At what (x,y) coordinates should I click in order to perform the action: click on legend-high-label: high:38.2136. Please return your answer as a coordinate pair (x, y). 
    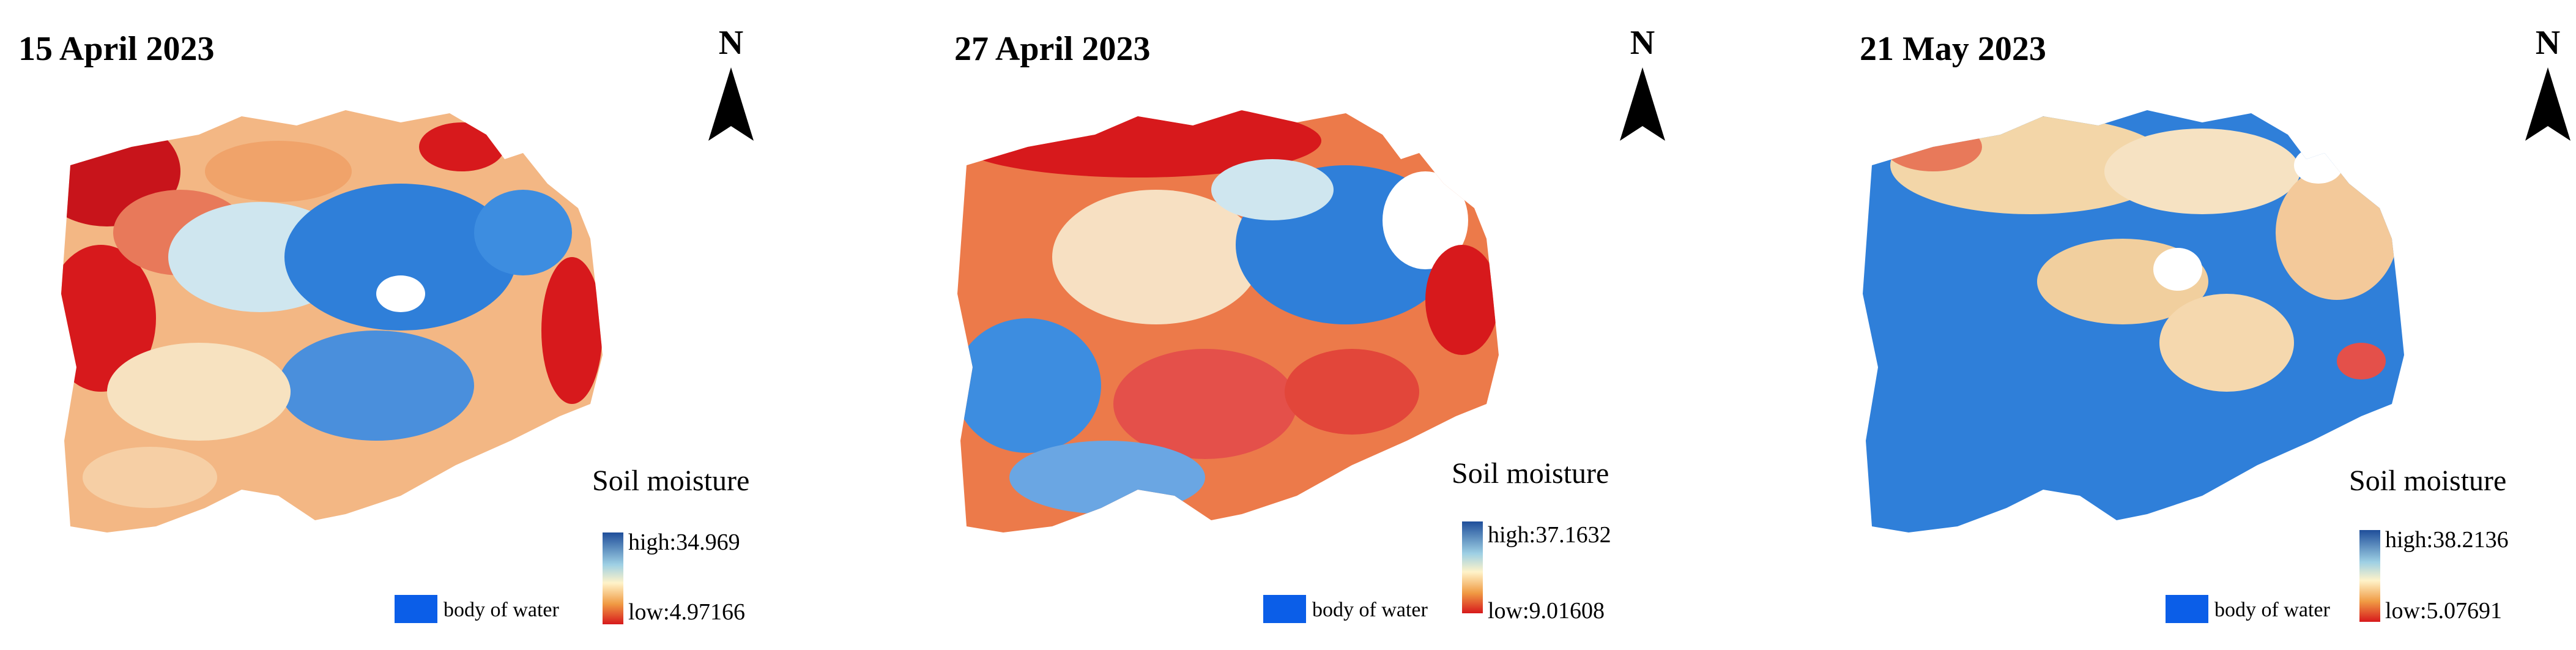
    Looking at the image, I should click on (2447, 540).